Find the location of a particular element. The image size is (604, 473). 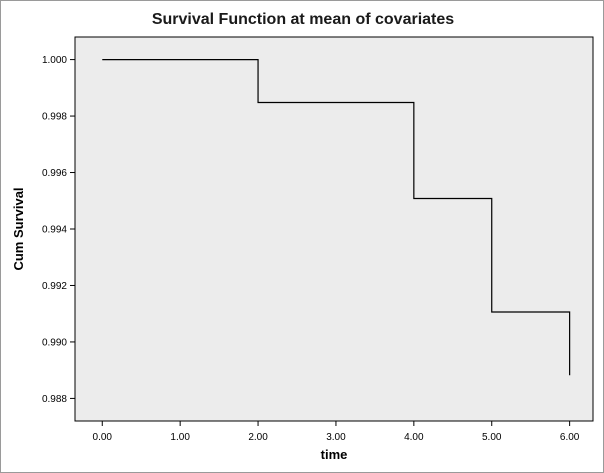

y-tick-label: 1.000 is located at coordinates (54, 60).